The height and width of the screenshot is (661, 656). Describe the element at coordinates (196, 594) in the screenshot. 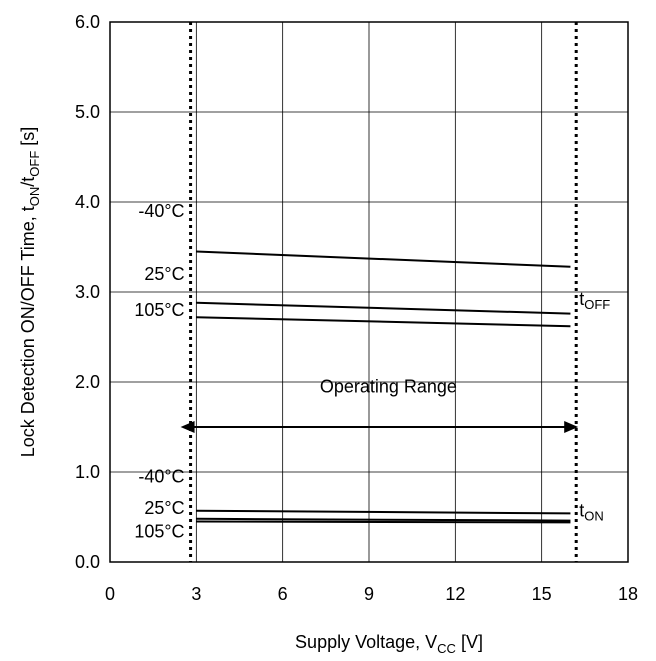

I see `x-tick-label: 3` at that location.